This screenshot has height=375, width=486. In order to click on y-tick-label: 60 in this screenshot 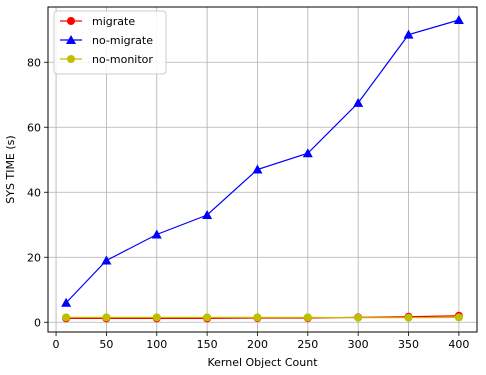, I will do `click(34, 127)`.